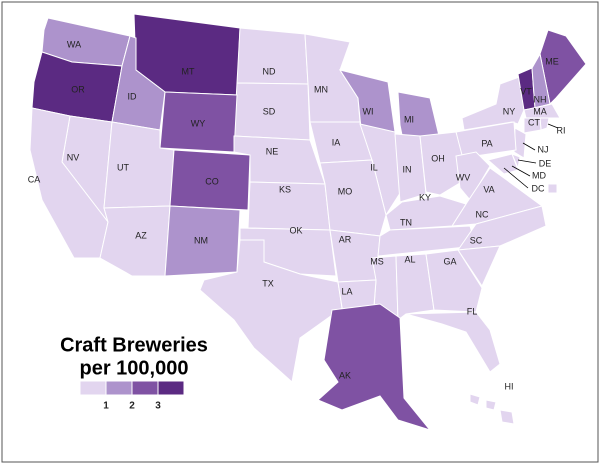 This screenshot has width=600, height=464. I want to click on state-label: LA, so click(346, 291).